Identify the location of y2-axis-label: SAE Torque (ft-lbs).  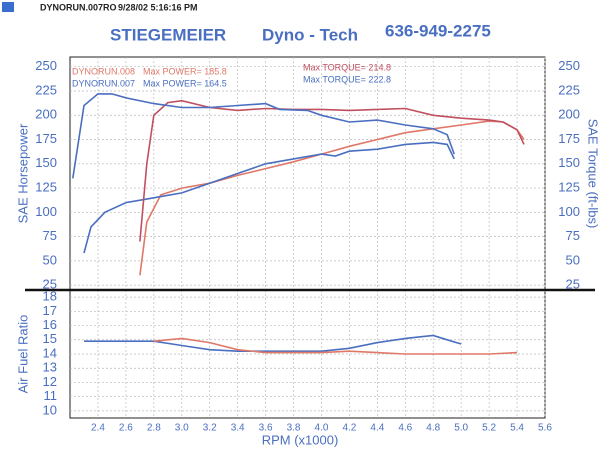
(593, 174).